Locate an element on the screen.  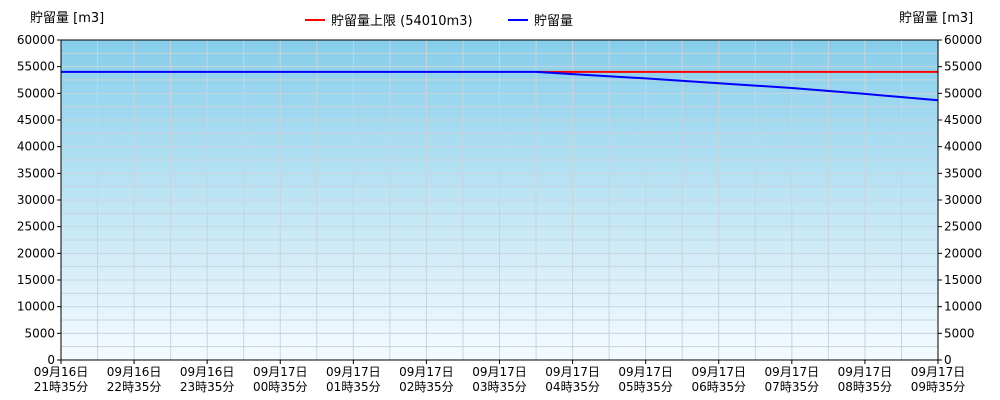
y-tick-label-right: 15000 is located at coordinates (963, 280).